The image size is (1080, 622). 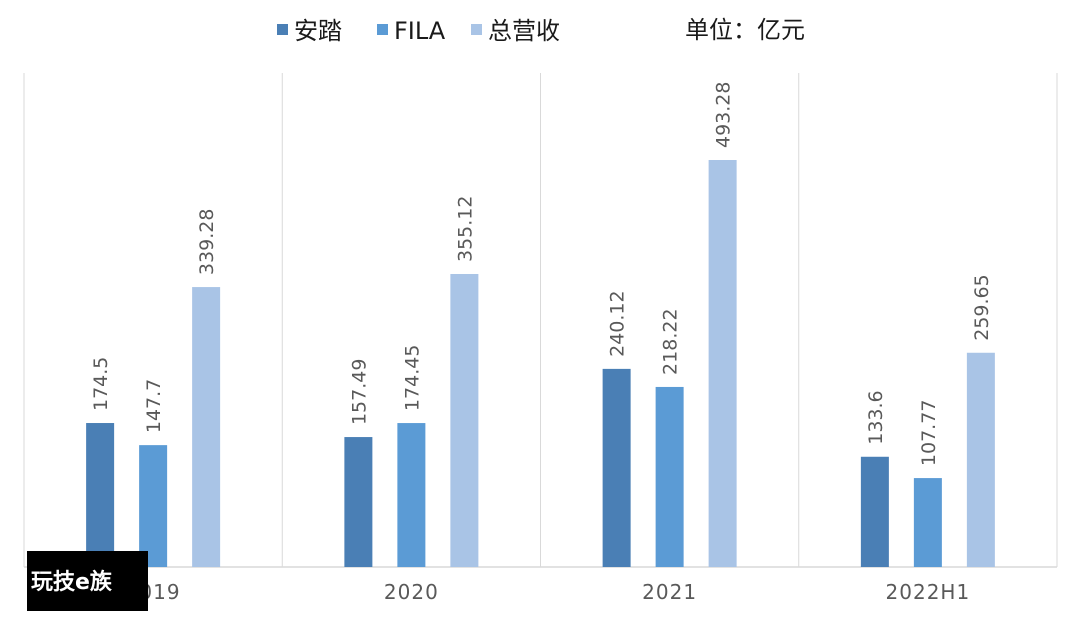 I want to click on watermark-logo: 玩技e族, so click(x=87, y=581).